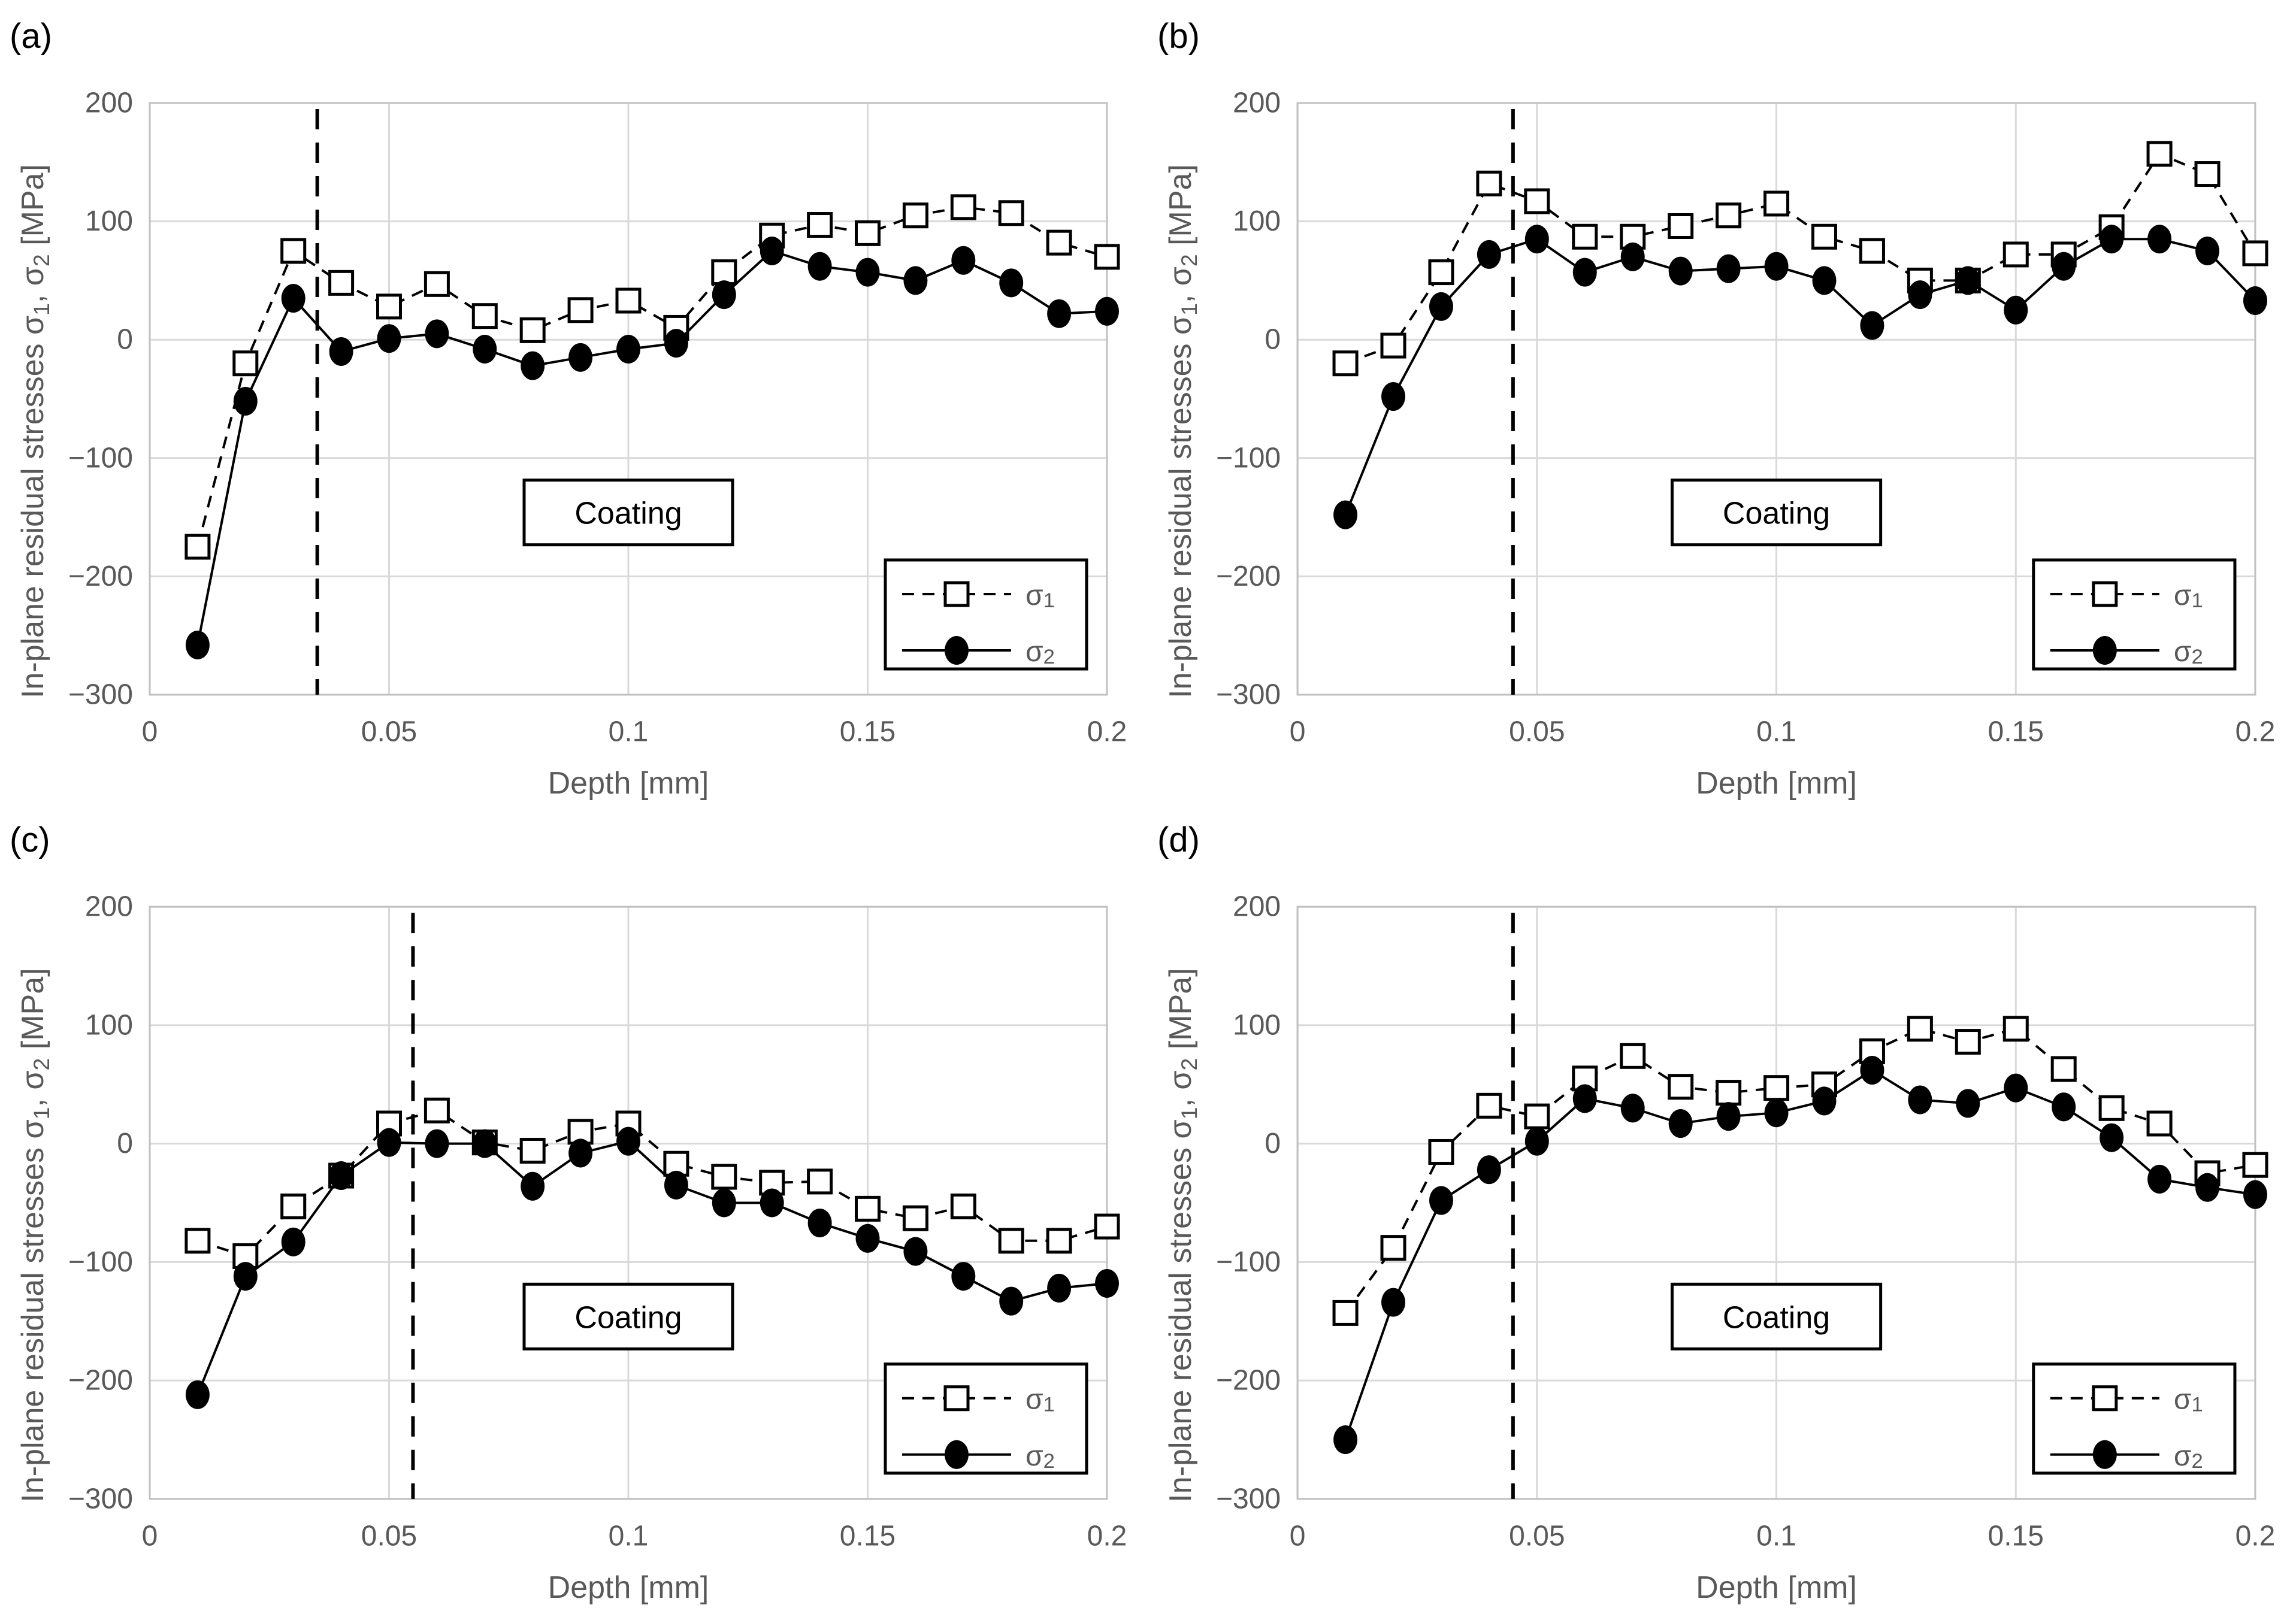  What do you see at coordinates (652, 1183) in the screenshot?
I see `series-markers-sigma1` at bounding box center [652, 1183].